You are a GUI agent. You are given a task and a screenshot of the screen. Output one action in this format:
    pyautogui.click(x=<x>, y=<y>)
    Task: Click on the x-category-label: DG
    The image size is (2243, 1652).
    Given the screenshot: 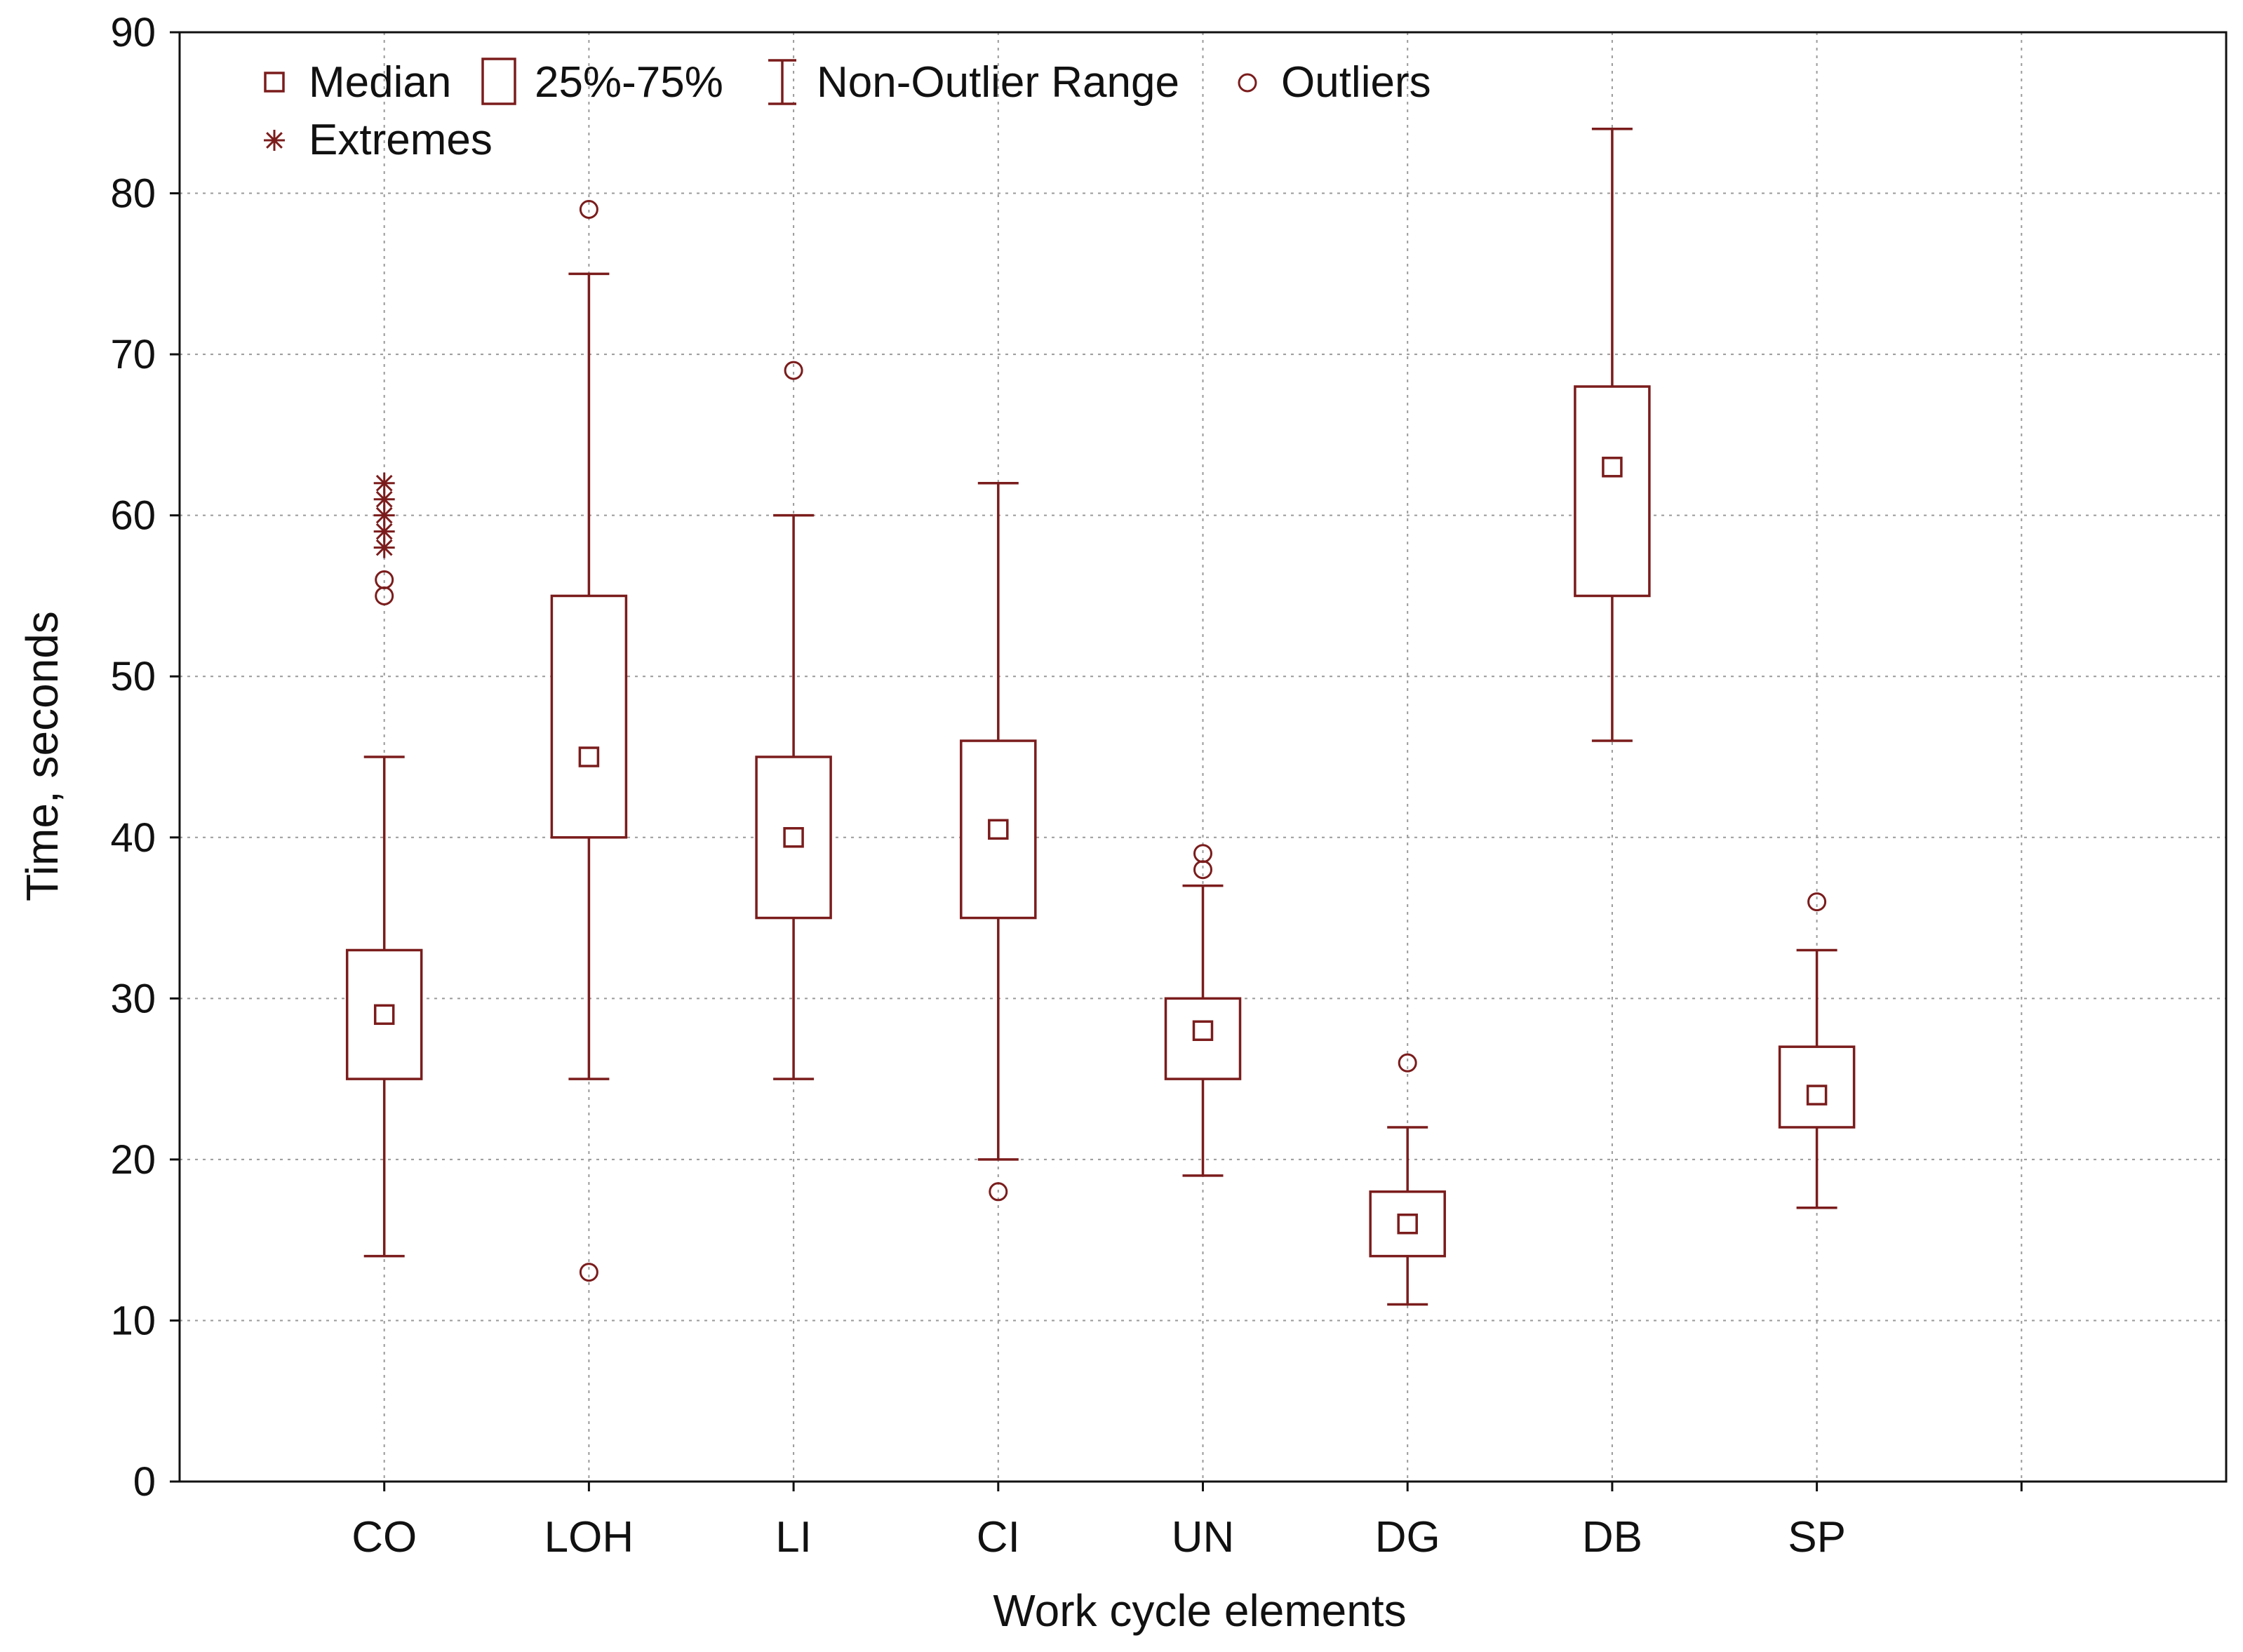 What is the action you would take?
    pyautogui.click(x=1407, y=1537)
    